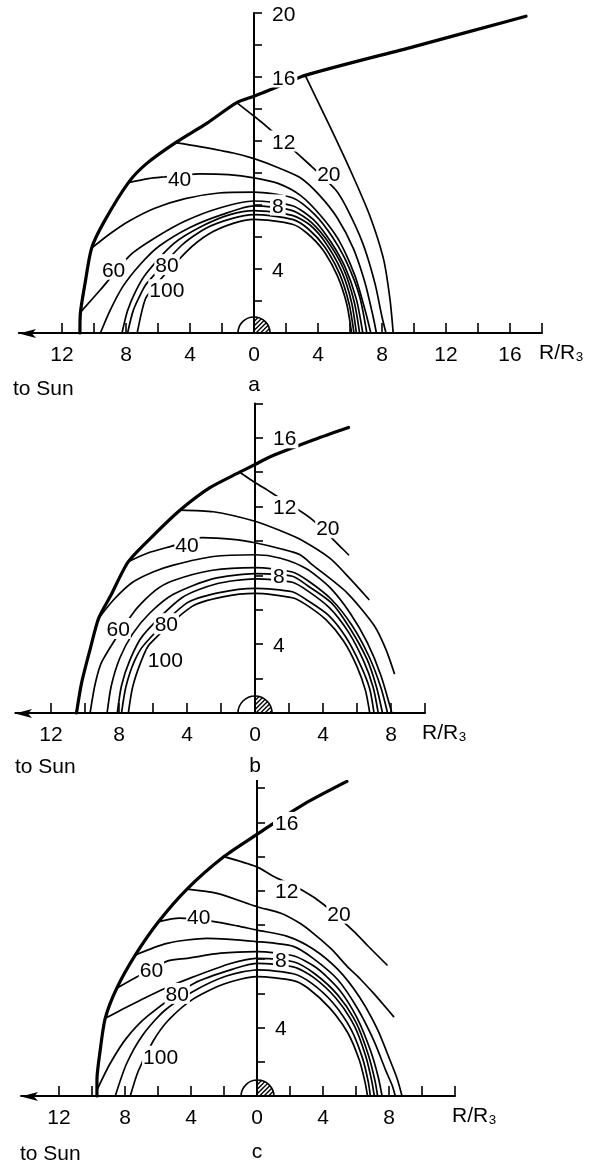 This screenshot has width=601, height=1163. What do you see at coordinates (510, 353) in the screenshot?
I see `x-tick-label: 16` at bounding box center [510, 353].